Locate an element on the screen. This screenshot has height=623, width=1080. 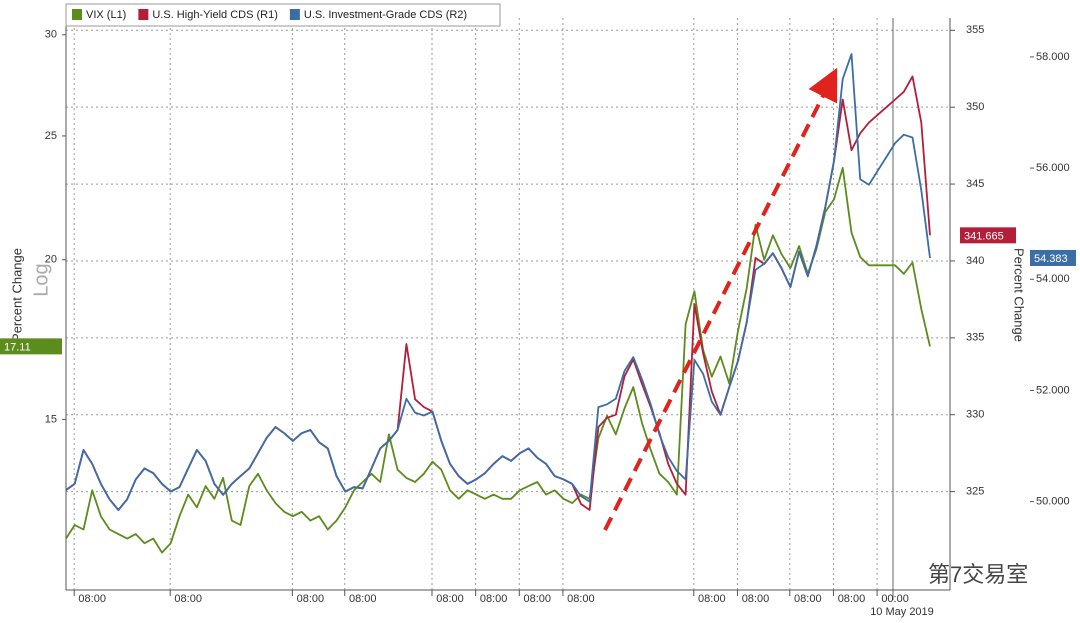
log-label: Log is located at coordinates (41, 279).